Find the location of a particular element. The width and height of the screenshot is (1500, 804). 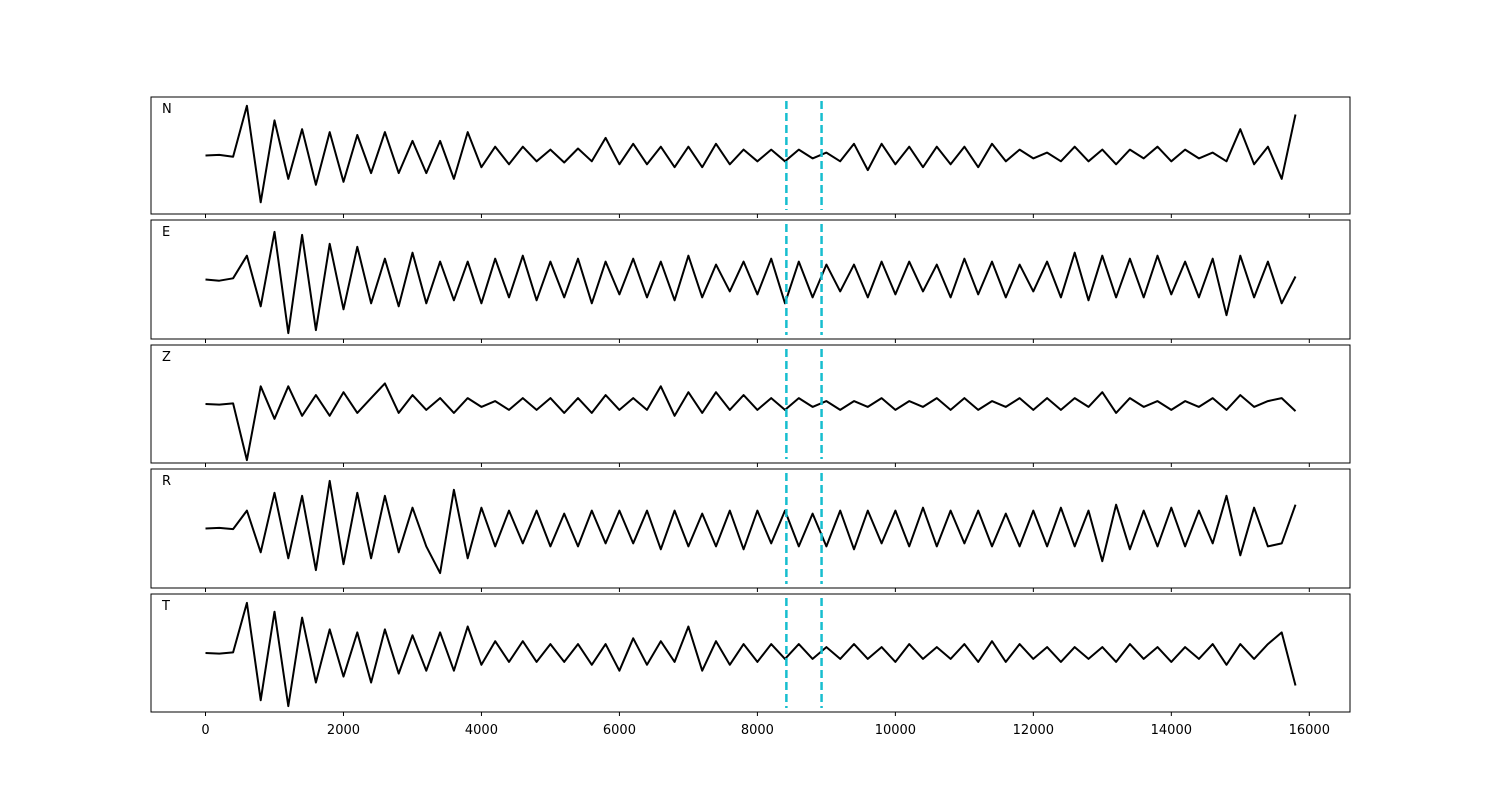

x-tick-label: 14000 is located at coordinates (1171, 730).